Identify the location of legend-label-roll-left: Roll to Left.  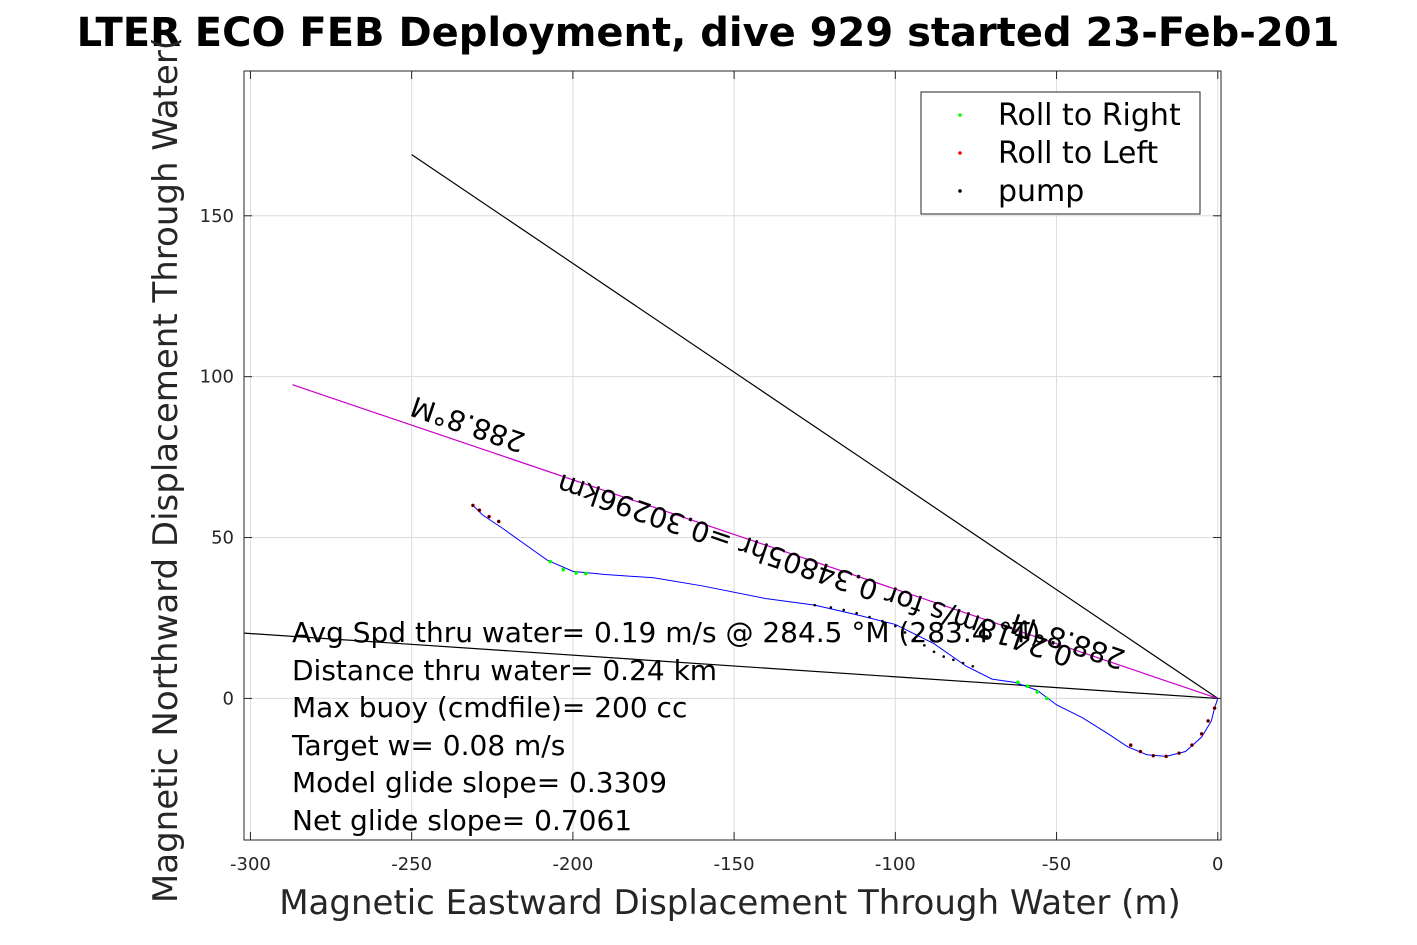
(1078, 153).